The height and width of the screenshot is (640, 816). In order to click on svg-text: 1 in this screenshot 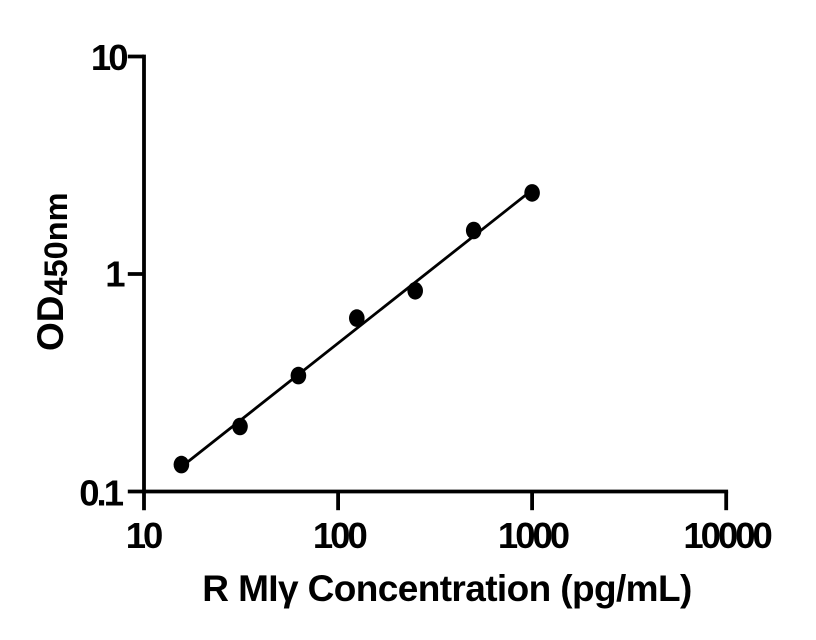, I will do `click(115, 274)`.